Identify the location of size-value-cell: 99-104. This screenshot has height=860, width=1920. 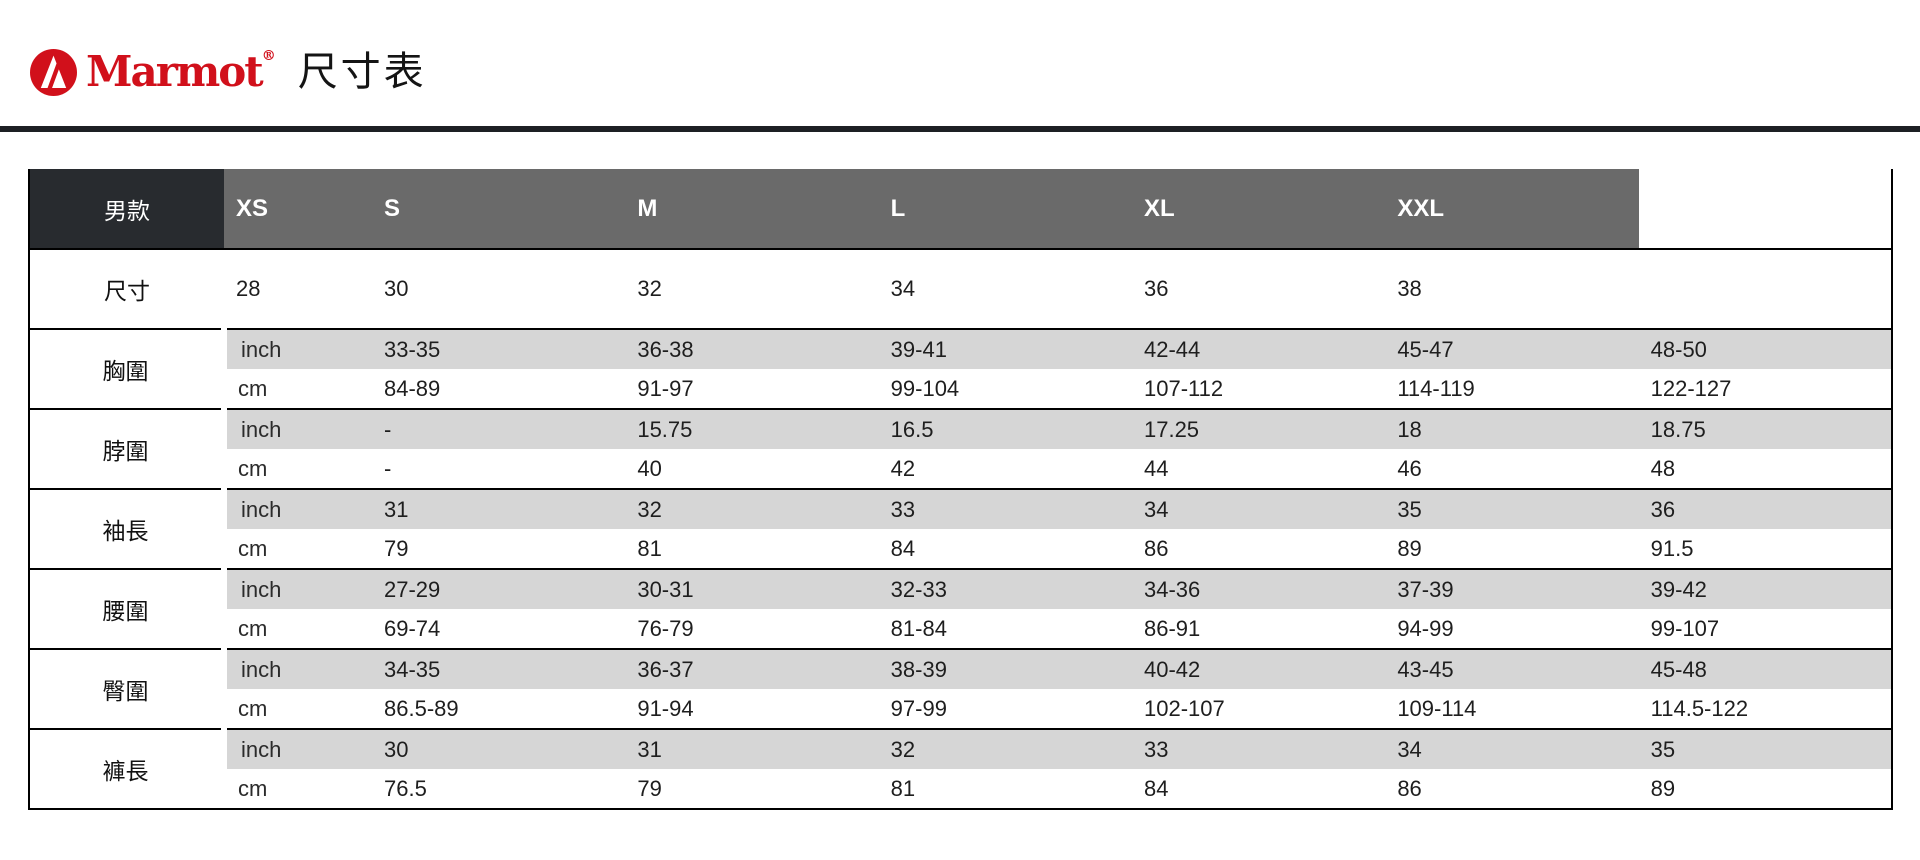
(925, 388).